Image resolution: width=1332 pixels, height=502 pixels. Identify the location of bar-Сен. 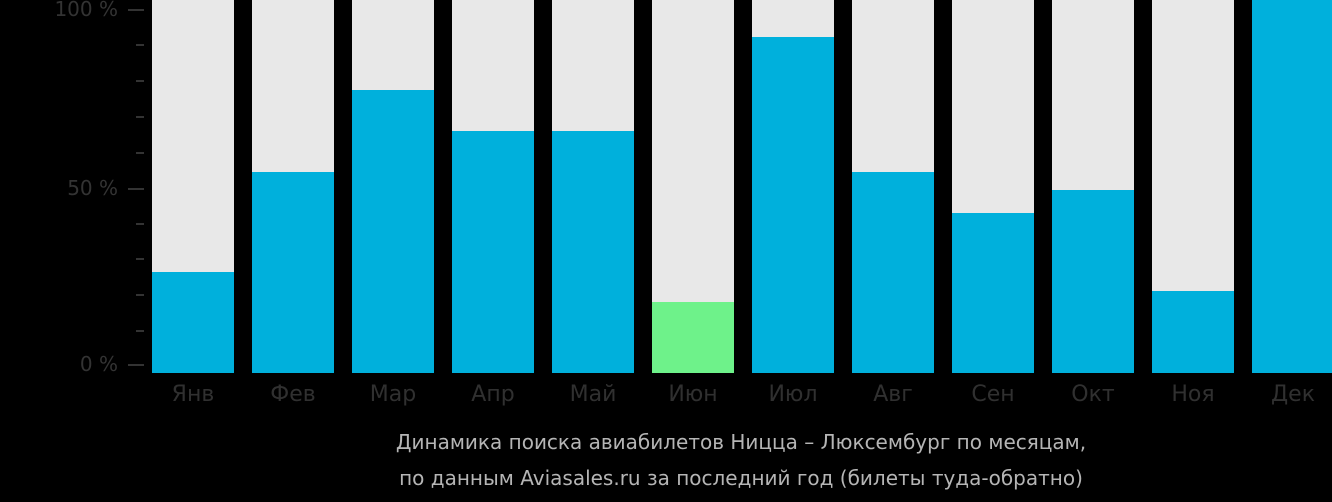
(993, 186).